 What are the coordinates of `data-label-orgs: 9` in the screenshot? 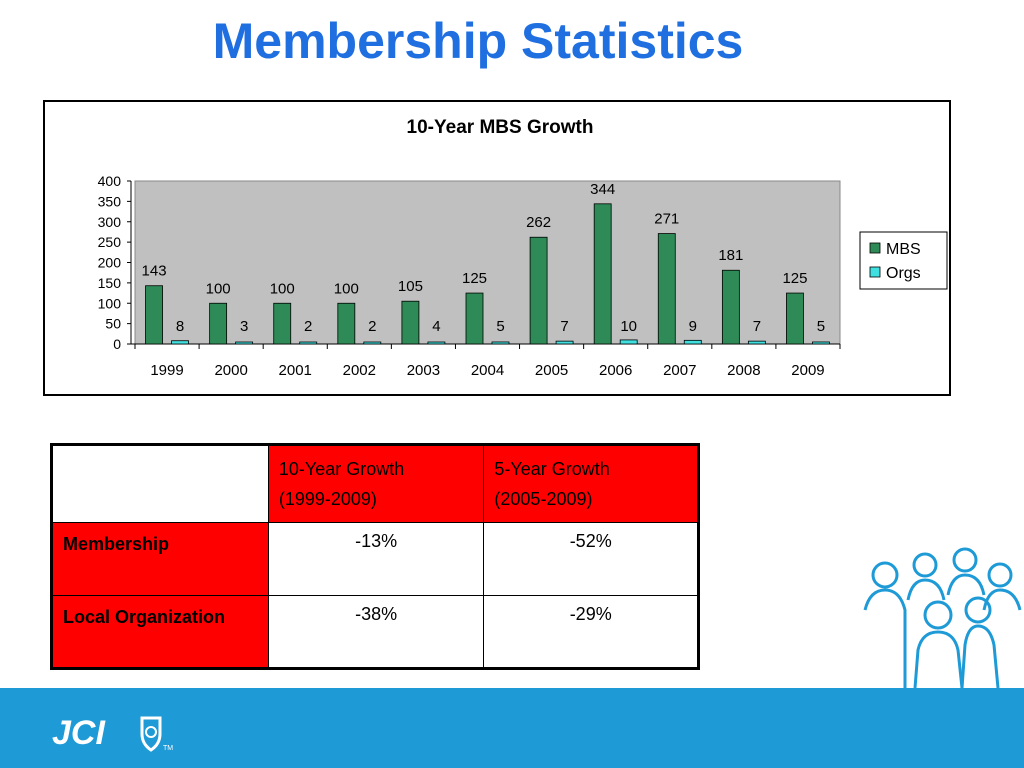 It's located at (693, 326).